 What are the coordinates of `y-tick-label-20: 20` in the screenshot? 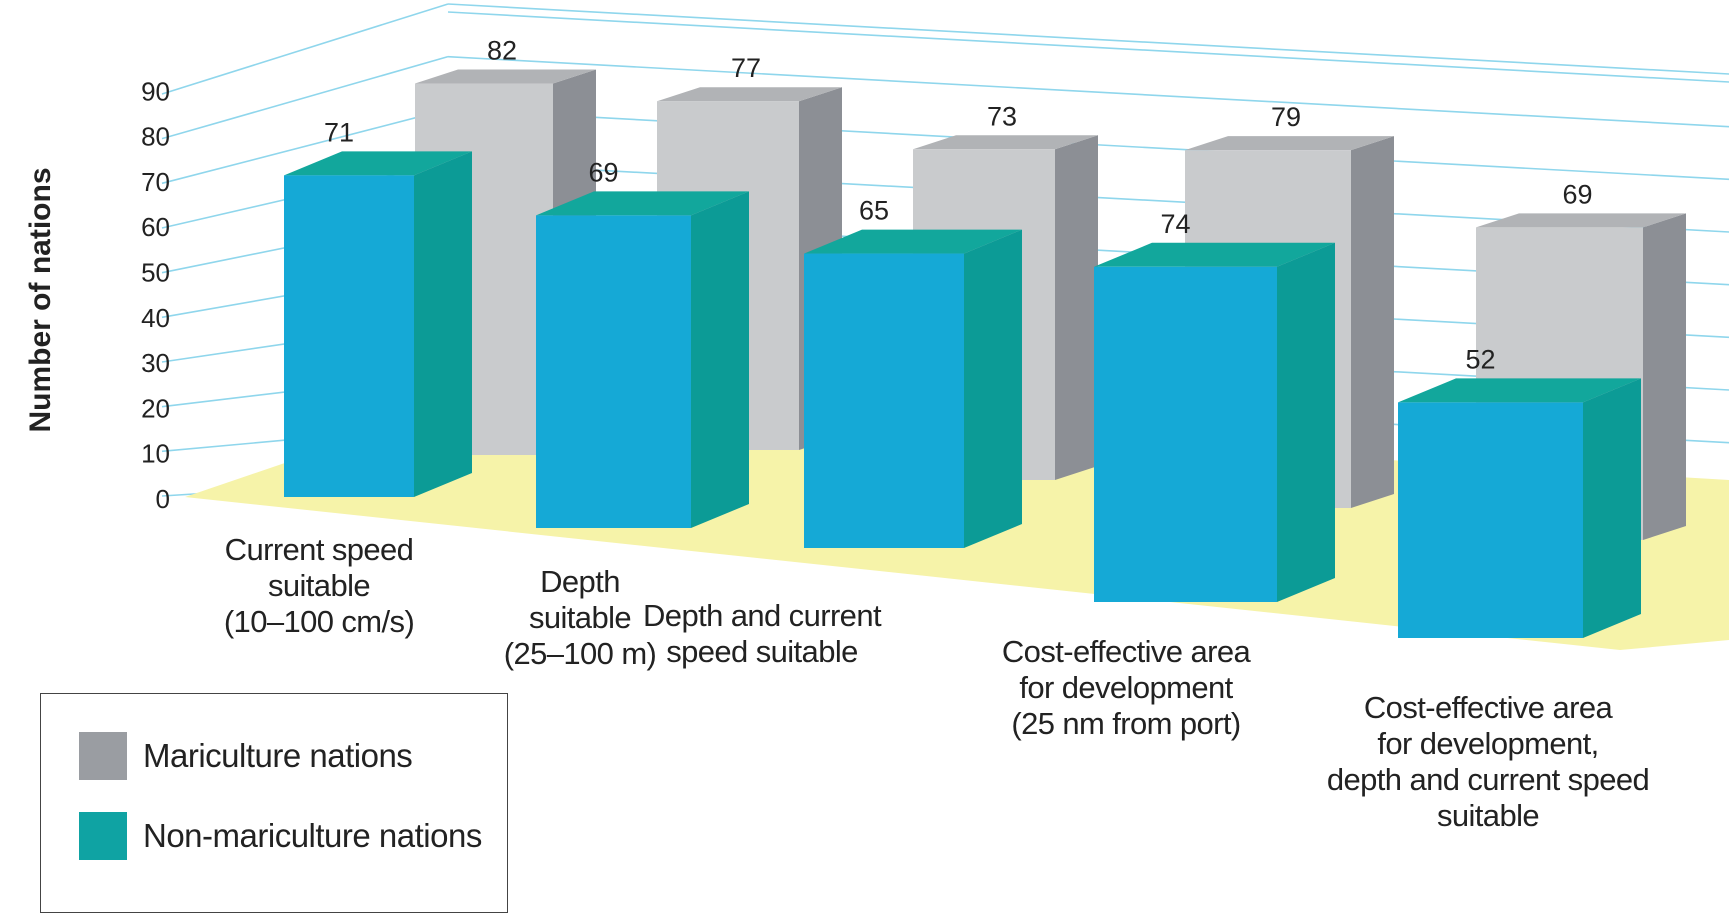 It's located at (155, 408).